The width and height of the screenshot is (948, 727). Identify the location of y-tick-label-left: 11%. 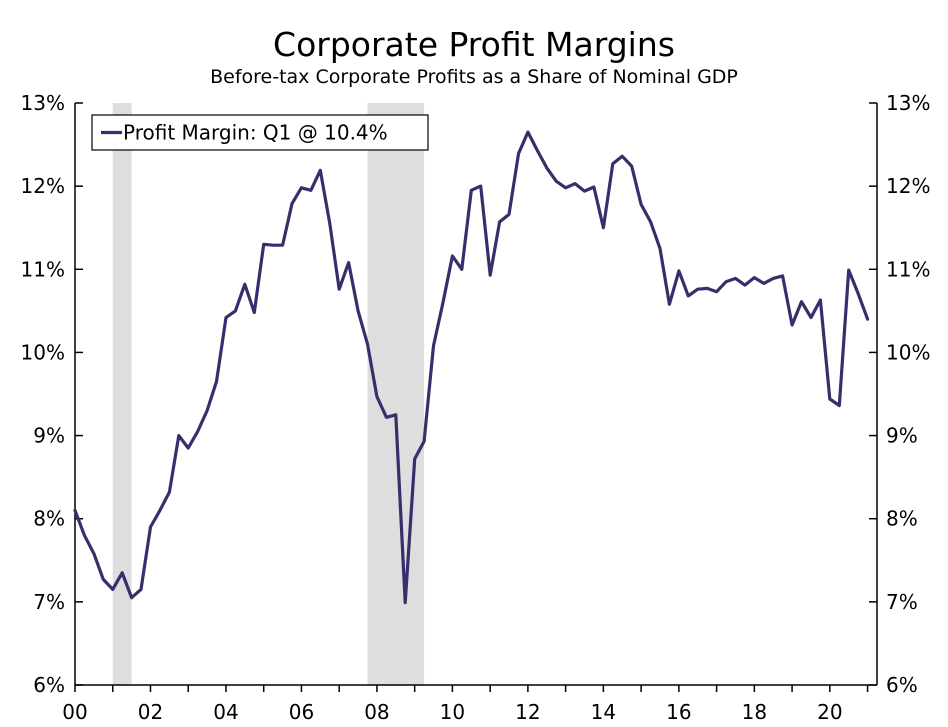
(43, 269).